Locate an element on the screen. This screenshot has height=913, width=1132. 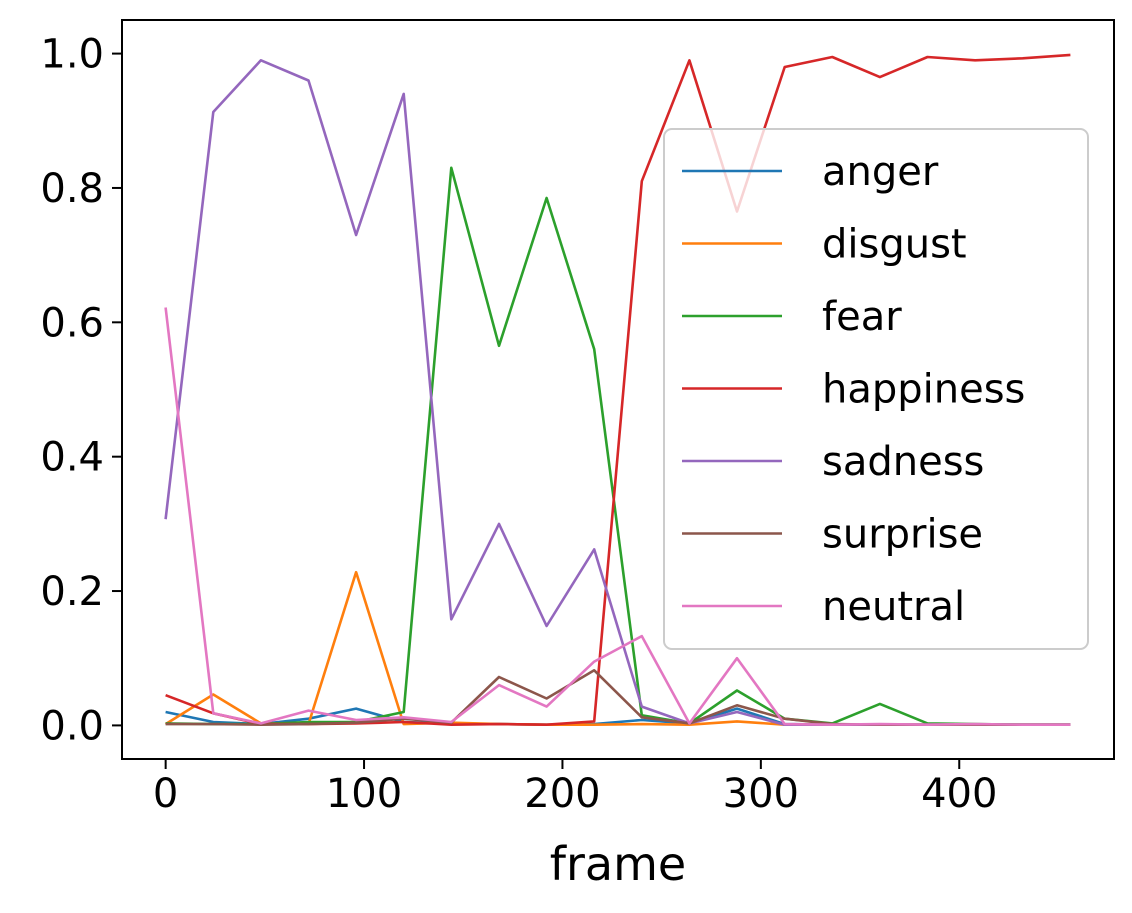
legend-label-fear: fear is located at coordinates (862, 317).